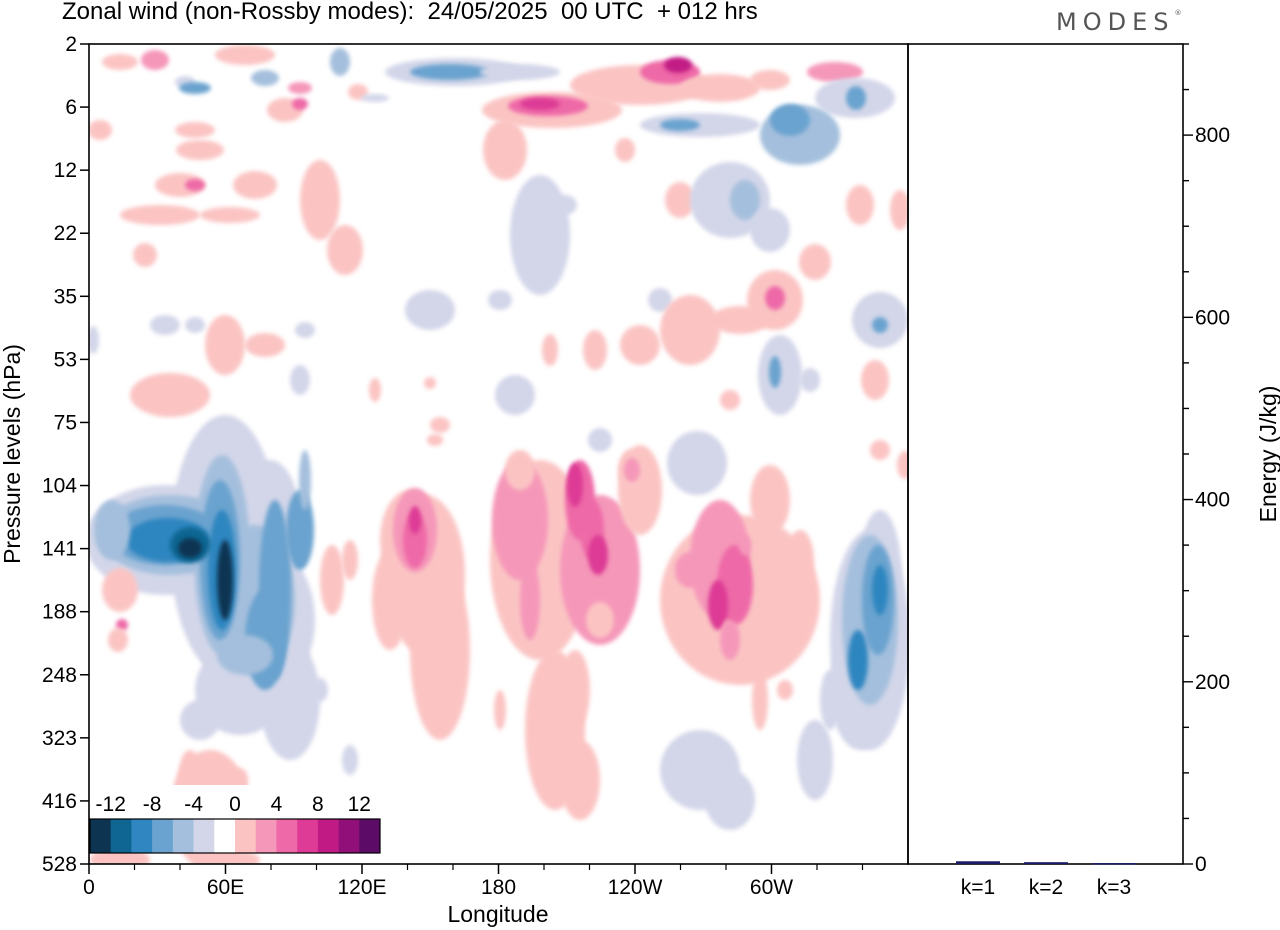 The width and height of the screenshot is (1280, 930). Describe the element at coordinates (771, 887) in the screenshot. I see `x-tick-label: 60W` at that location.